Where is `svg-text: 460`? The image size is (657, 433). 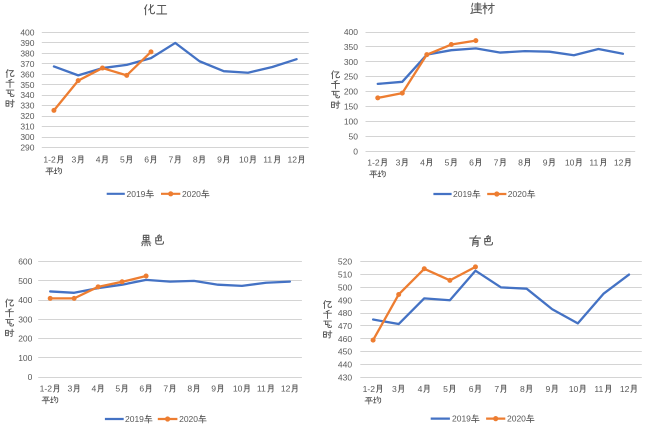 svg-text: 460 is located at coordinates (345, 339).